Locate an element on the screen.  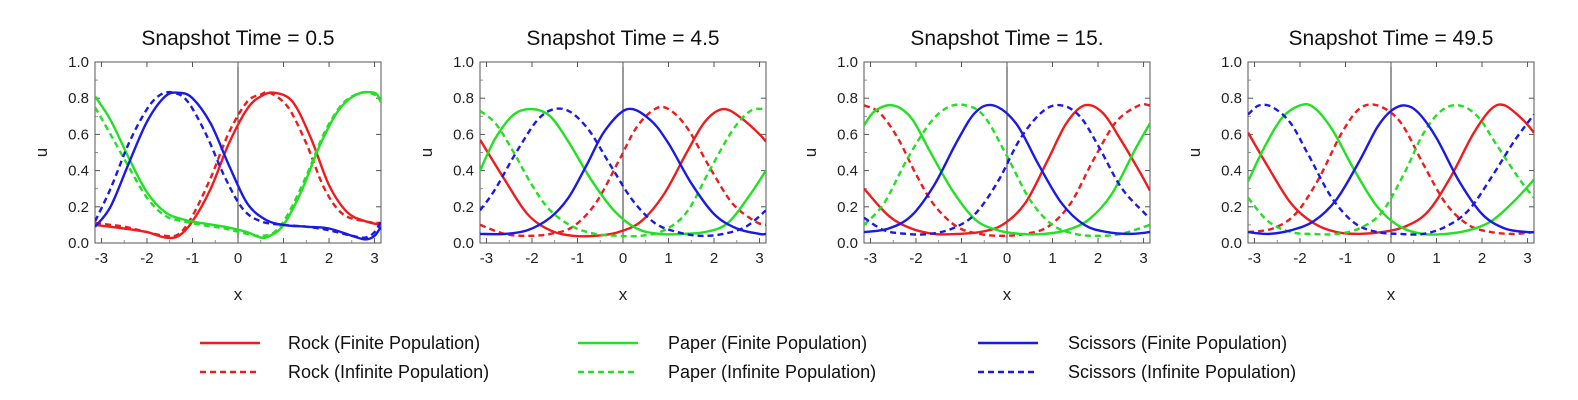
legend-label: Rock (Finite Population) is located at coordinates (384, 343).